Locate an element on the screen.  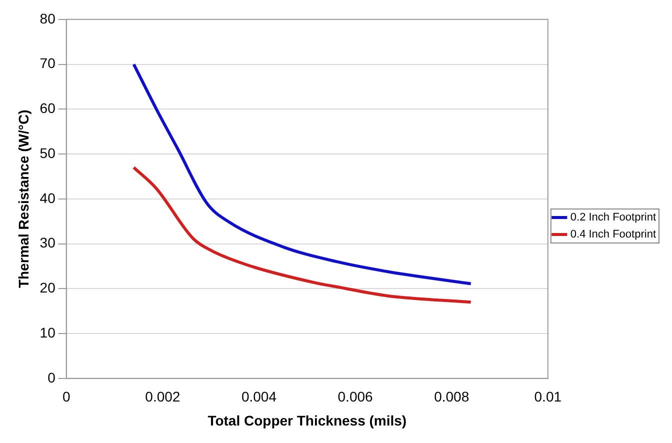
x-tick-label: 0 is located at coordinates (66, 396).